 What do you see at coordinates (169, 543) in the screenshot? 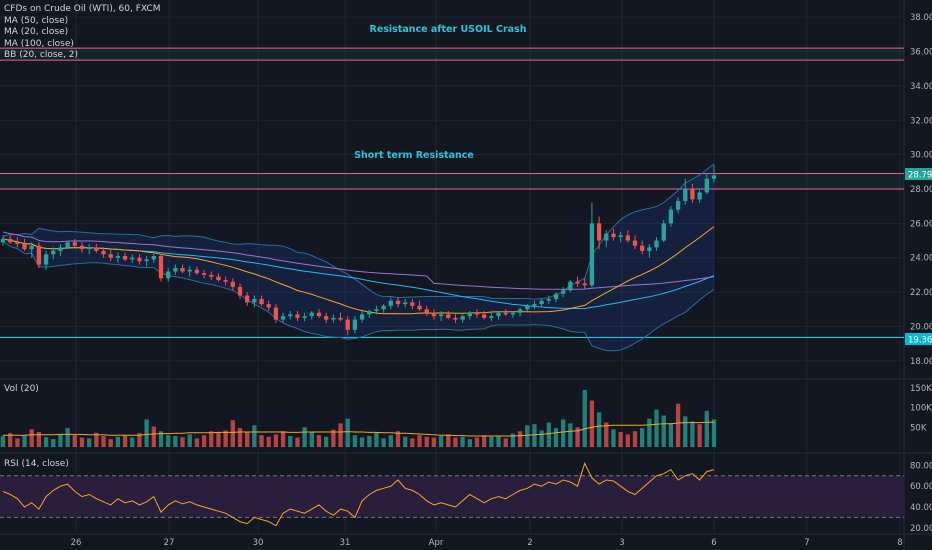
I see `time-tick-label: 27` at bounding box center [169, 543].